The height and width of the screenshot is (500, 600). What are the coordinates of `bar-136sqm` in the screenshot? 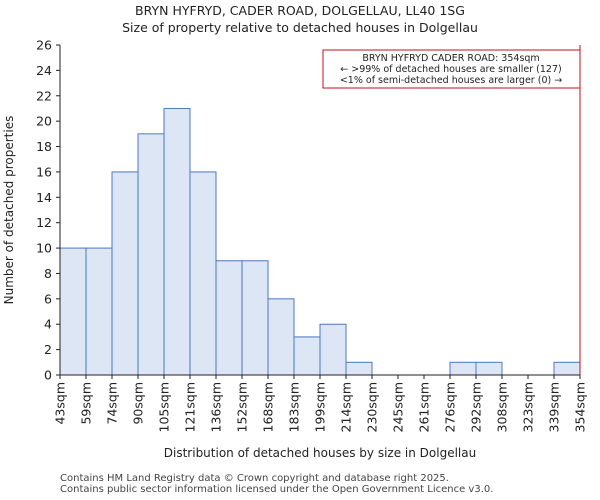 It's located at (229, 318).